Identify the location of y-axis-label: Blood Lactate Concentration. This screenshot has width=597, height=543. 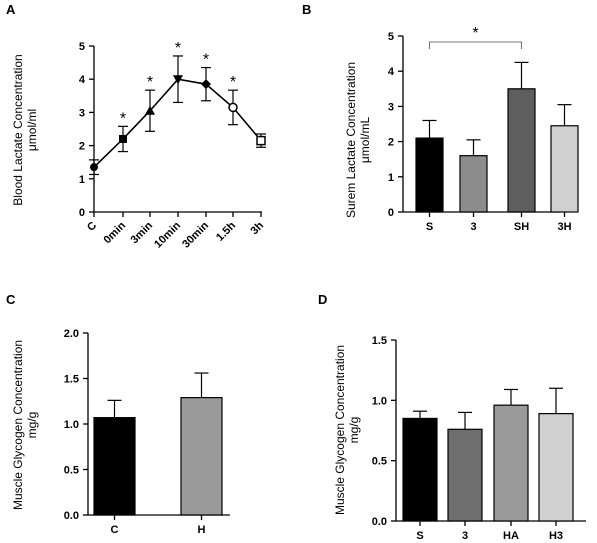
(18, 129).